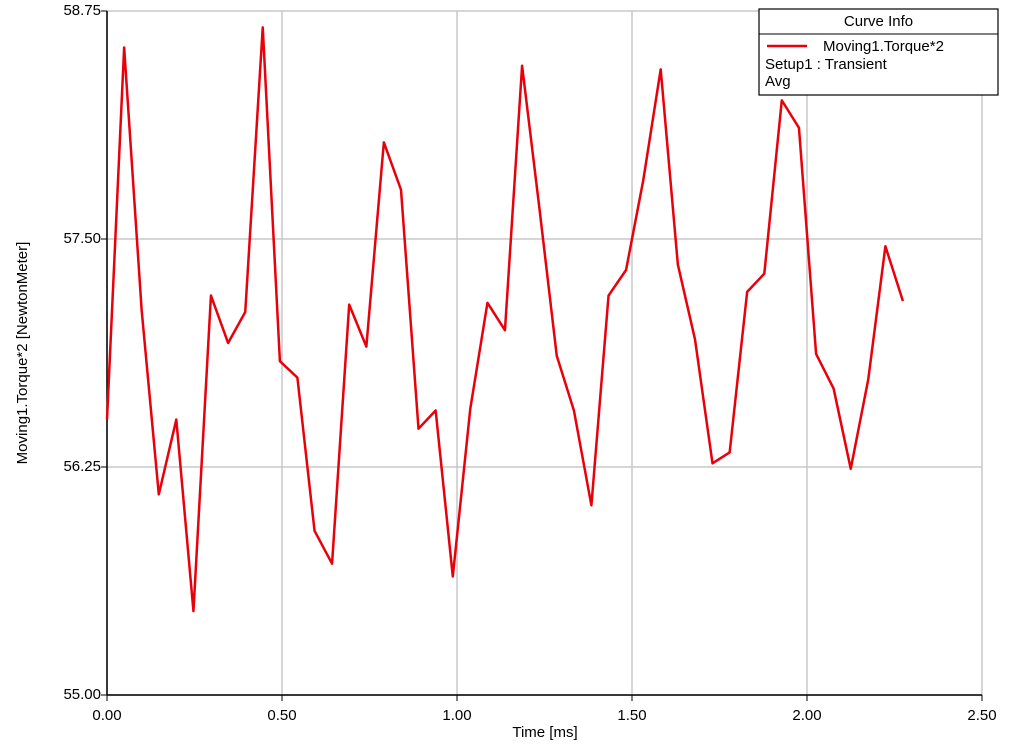 The height and width of the screenshot is (747, 1013). I want to click on y-axis-label: Moving1.Torque*2 [NewtonMeter], so click(22, 353).